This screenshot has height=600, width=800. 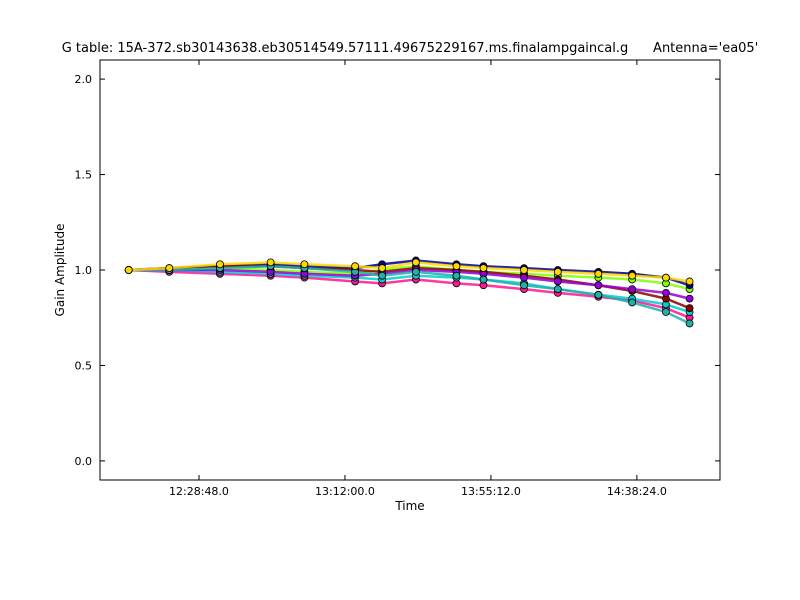 I want to click on y-tick-label: 1.5, so click(x=84, y=175).